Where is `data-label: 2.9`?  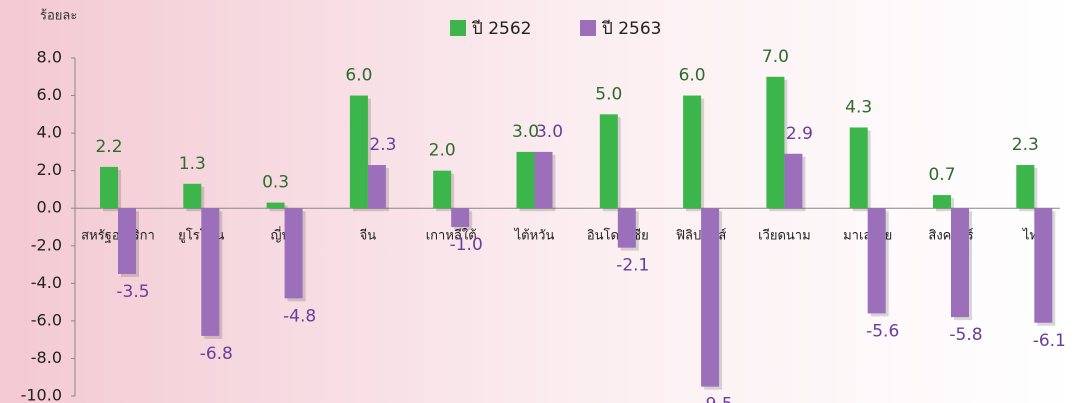
data-label: 2.9 is located at coordinates (799, 134).